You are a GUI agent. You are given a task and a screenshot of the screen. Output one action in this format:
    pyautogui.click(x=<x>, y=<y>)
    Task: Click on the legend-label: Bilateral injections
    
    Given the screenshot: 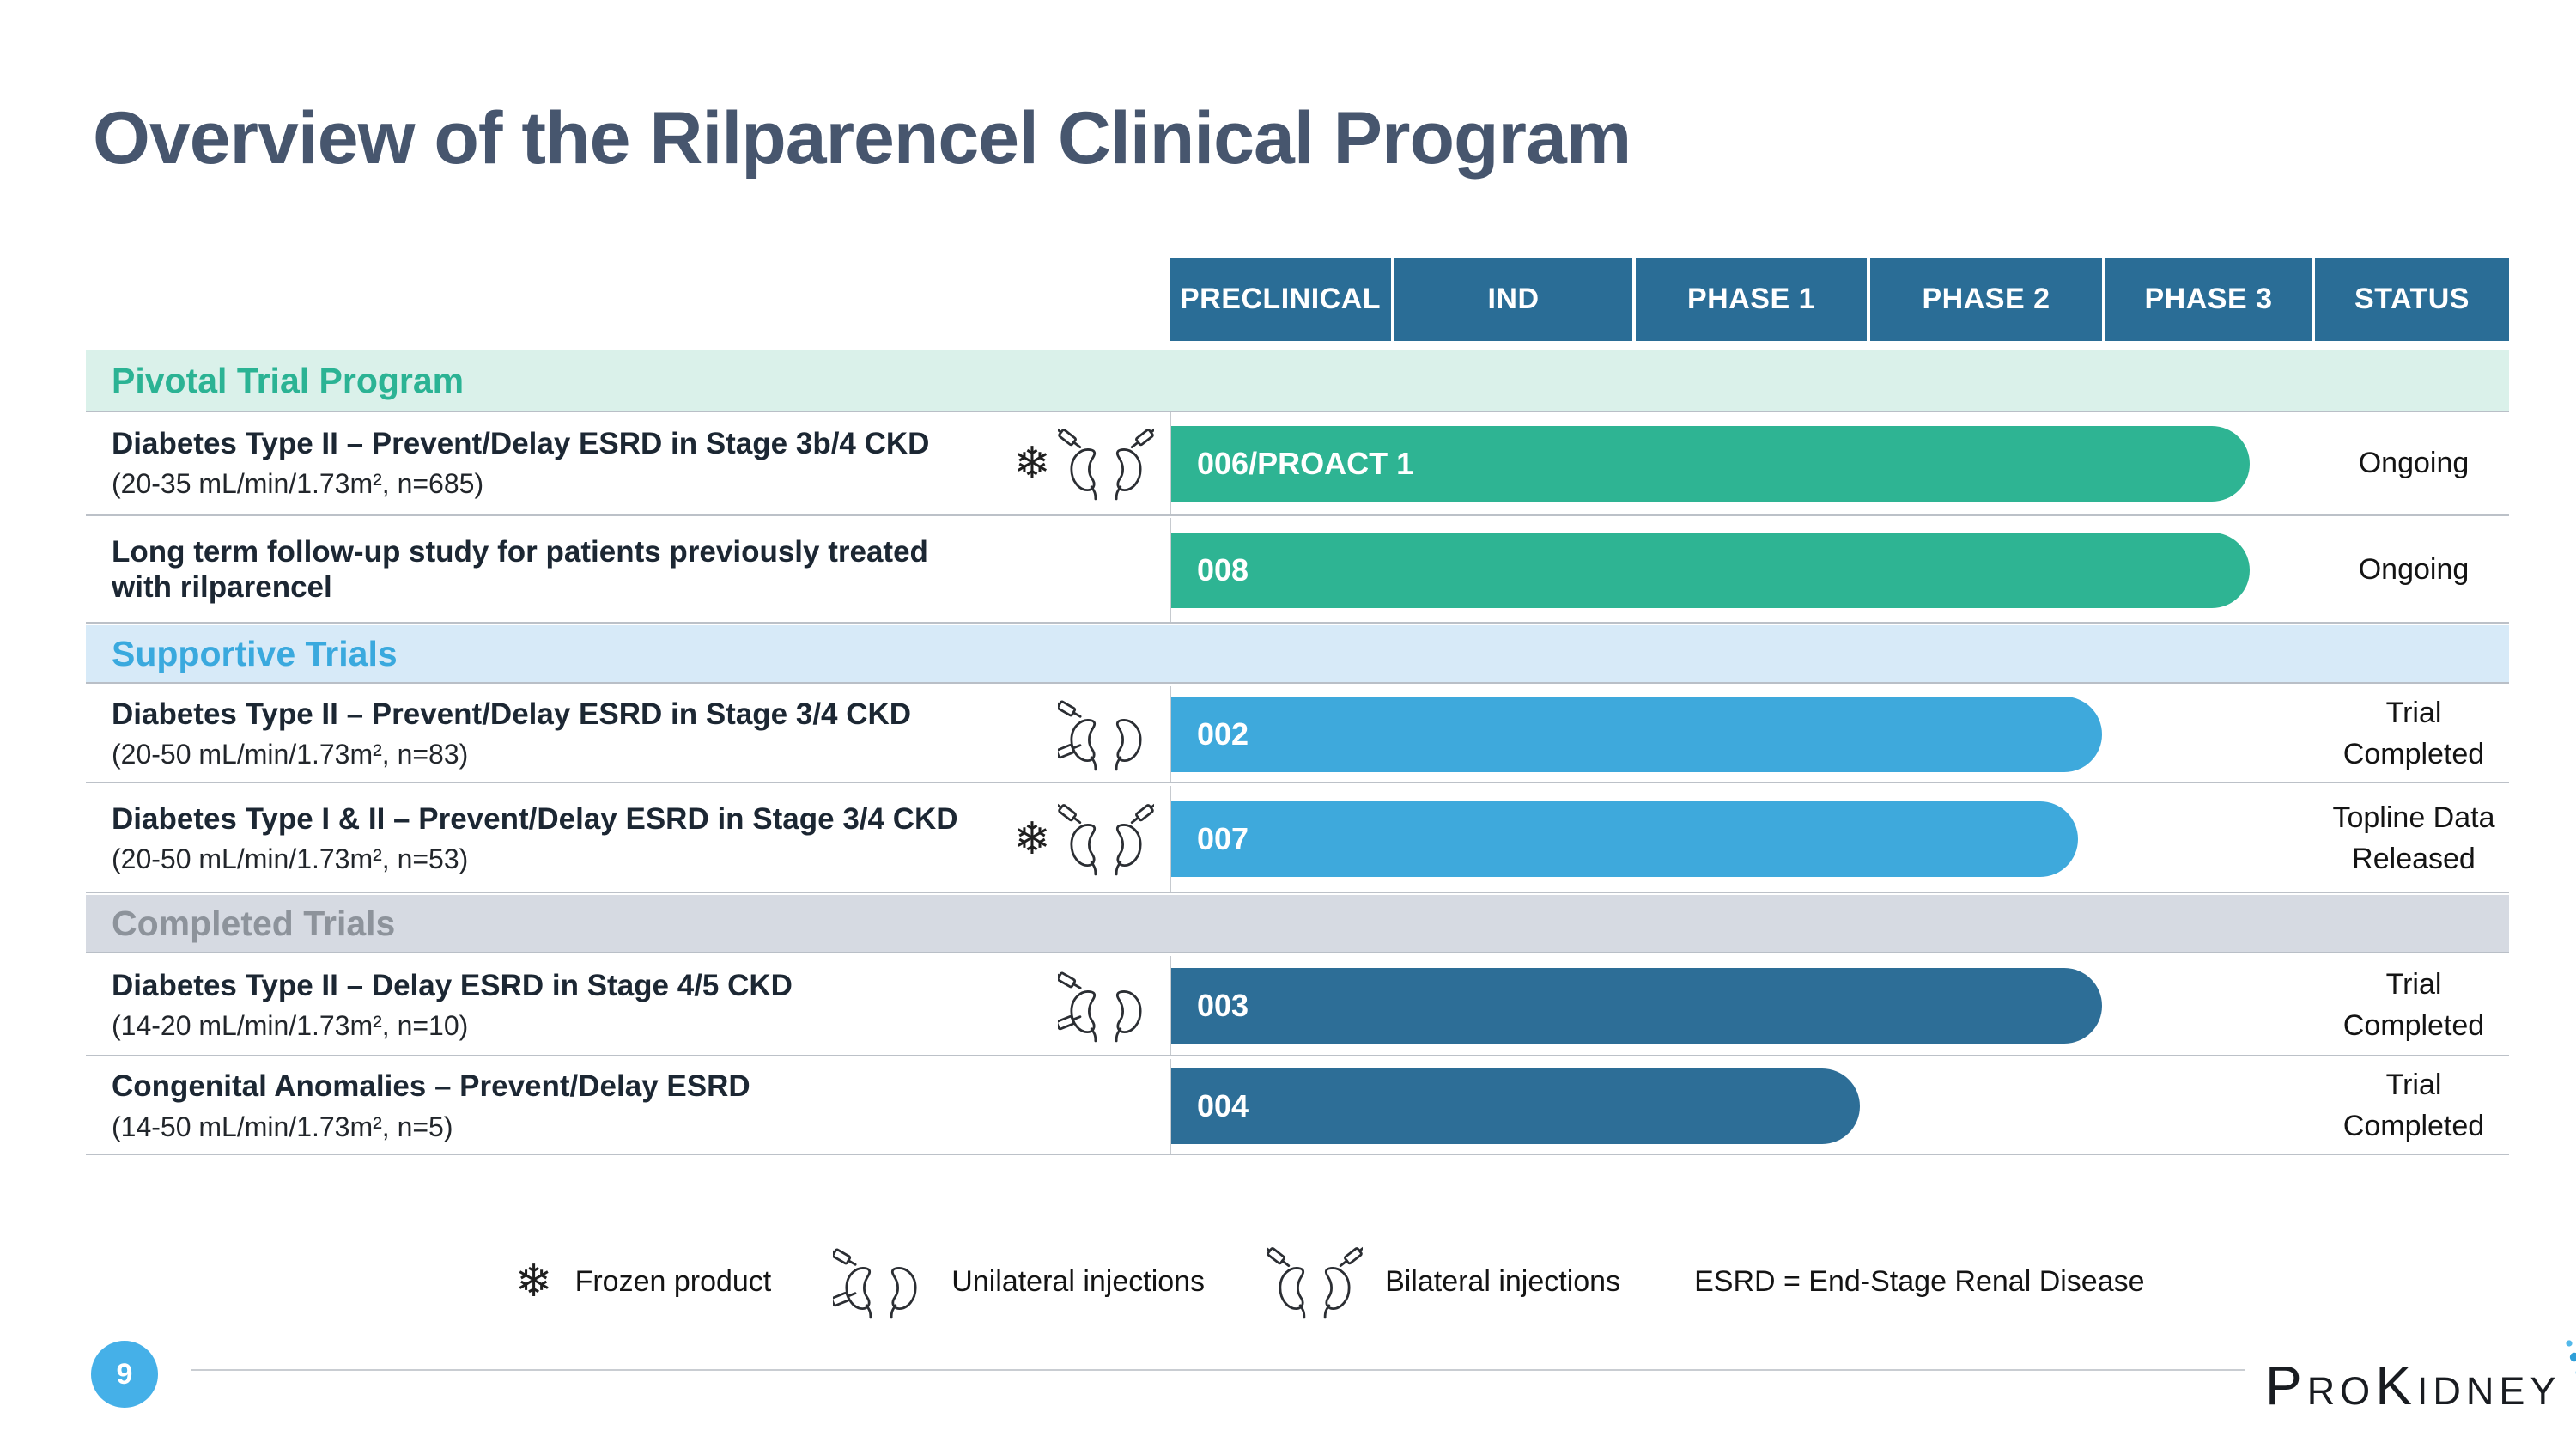 What is the action you would take?
    pyautogui.click(x=1503, y=1281)
    